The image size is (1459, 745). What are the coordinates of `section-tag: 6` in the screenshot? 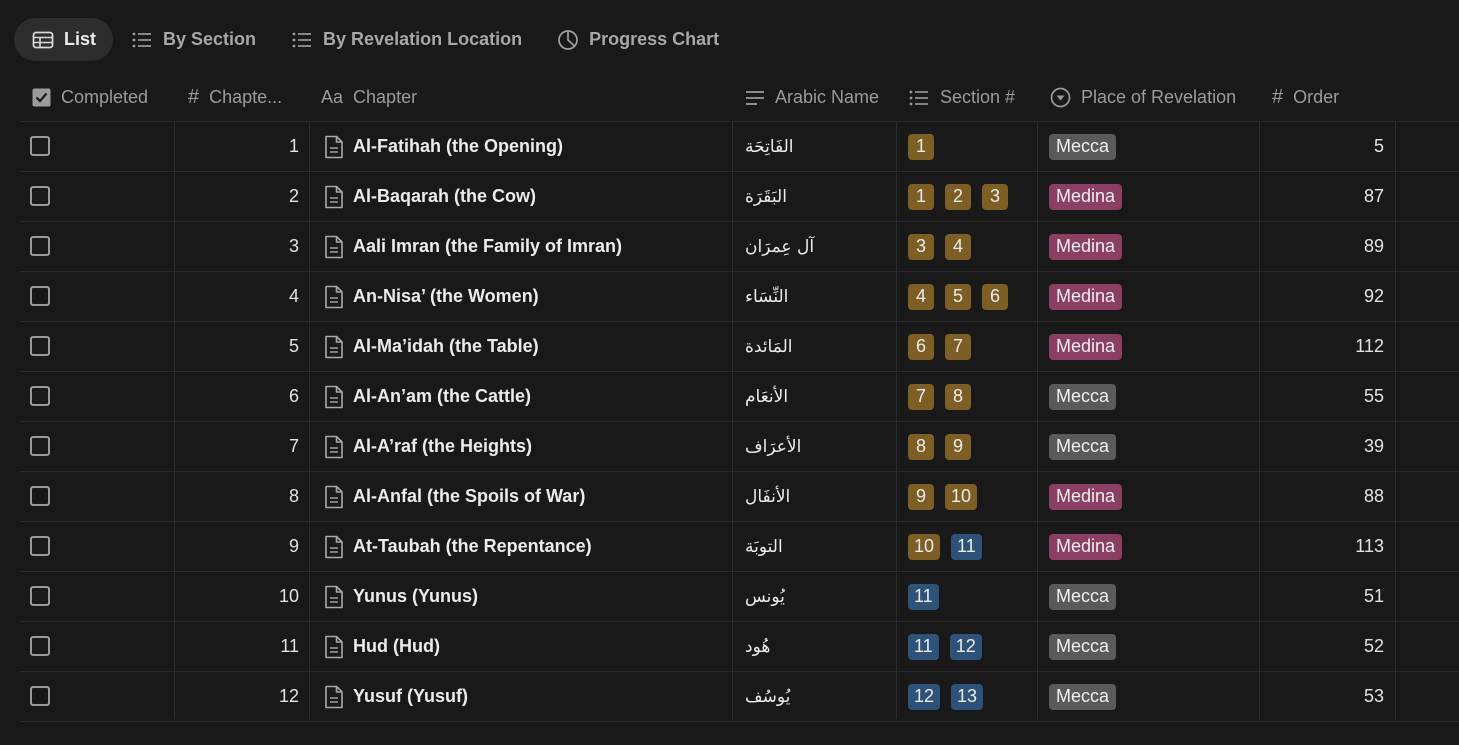 It's located at (995, 296).